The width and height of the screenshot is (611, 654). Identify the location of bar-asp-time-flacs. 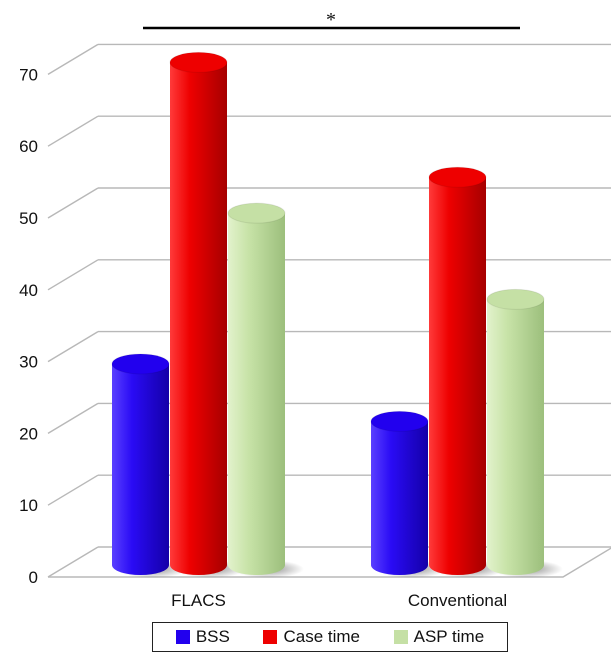
(265, 390).